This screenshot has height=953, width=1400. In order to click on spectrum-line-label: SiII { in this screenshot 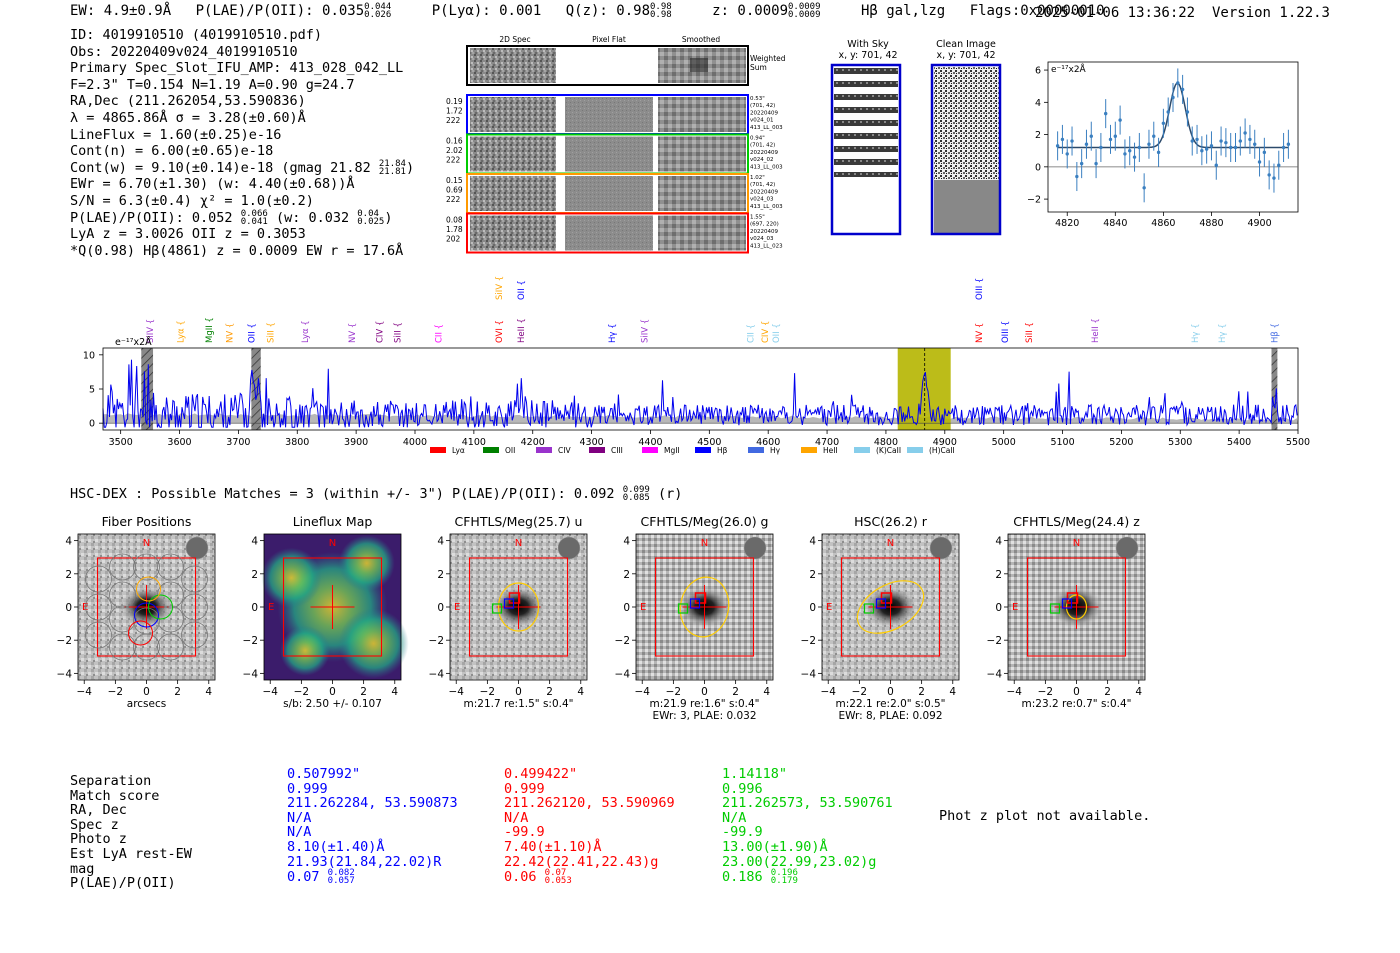, I will do `click(272, 332)`.